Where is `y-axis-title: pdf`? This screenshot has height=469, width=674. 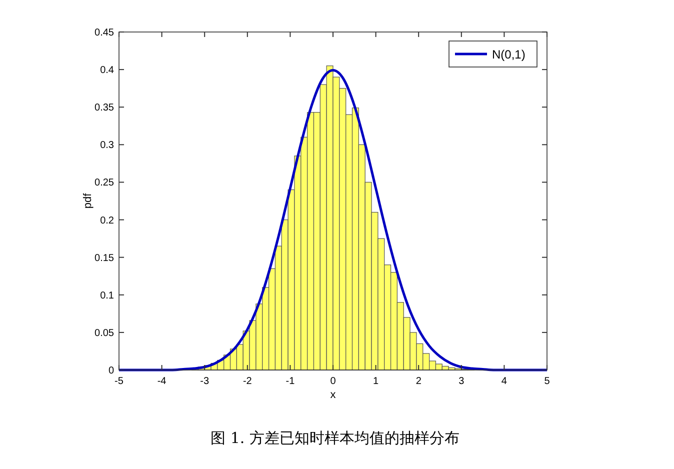 y-axis-title: pdf is located at coordinates (88, 200).